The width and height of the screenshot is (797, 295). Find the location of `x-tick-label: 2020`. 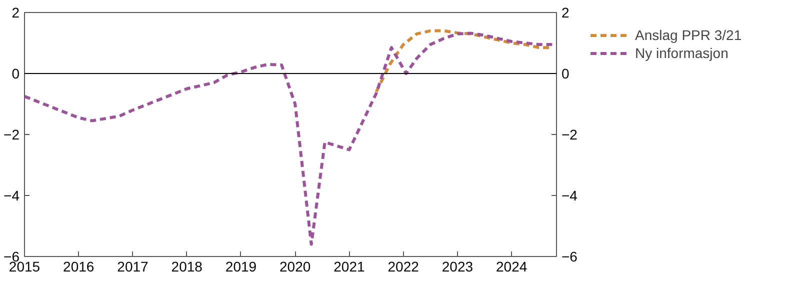

x-tick-label: 2020 is located at coordinates (295, 266).